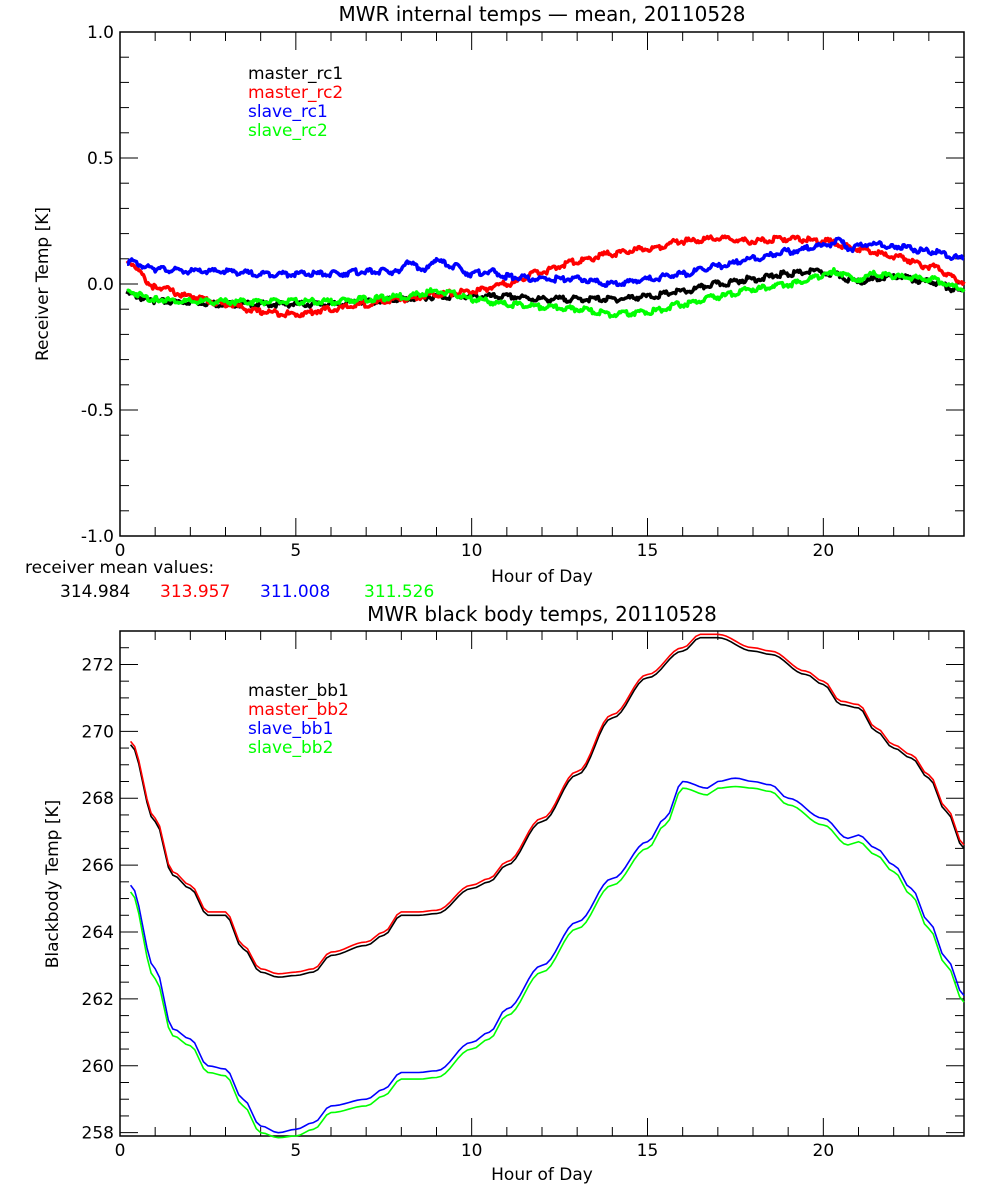 The width and height of the screenshot is (1000, 1200). I want to click on receiver-mean-value-slave-rc1: 311.008, so click(295, 592).